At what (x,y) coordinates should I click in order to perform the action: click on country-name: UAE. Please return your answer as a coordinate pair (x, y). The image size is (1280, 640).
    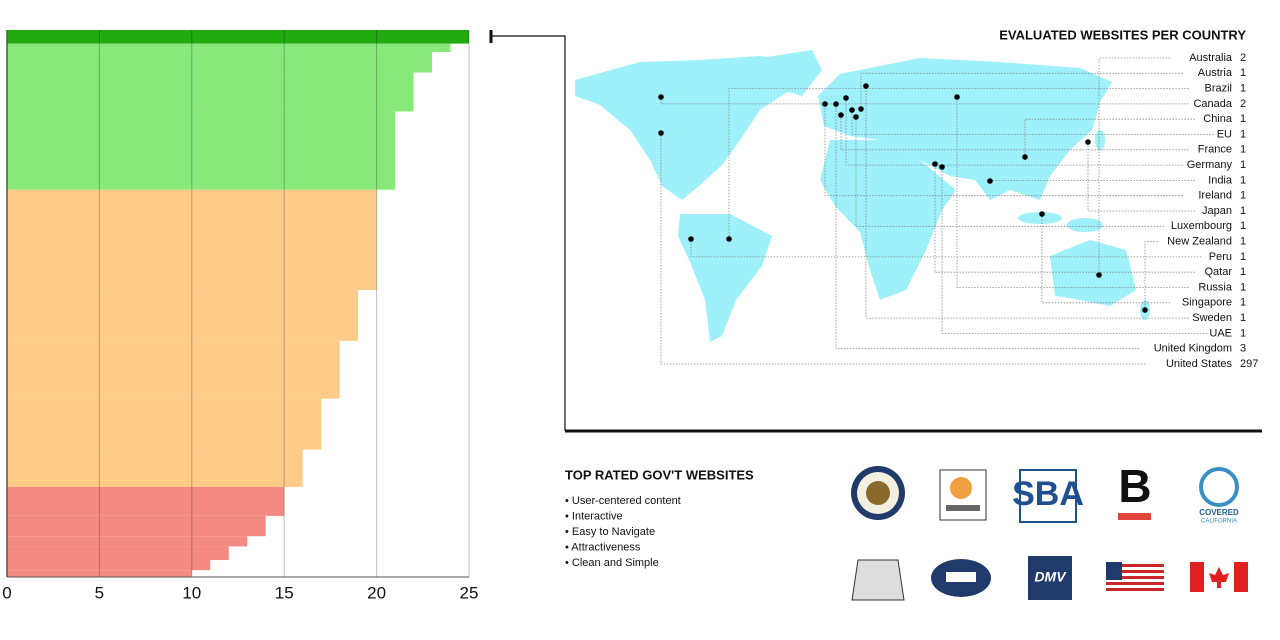
    Looking at the image, I should click on (1220, 333).